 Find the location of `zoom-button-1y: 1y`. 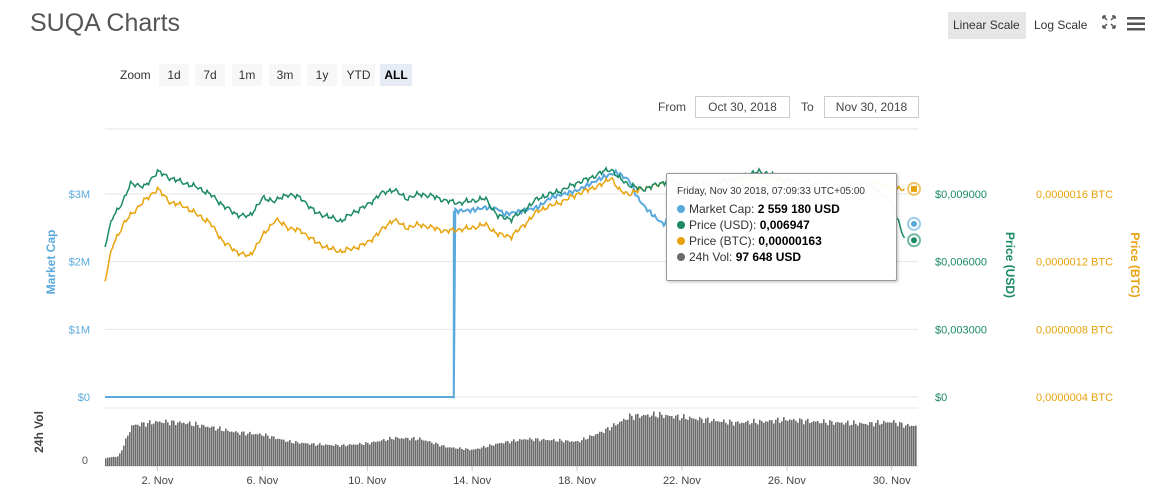

zoom-button-1y: 1y is located at coordinates (322, 75).